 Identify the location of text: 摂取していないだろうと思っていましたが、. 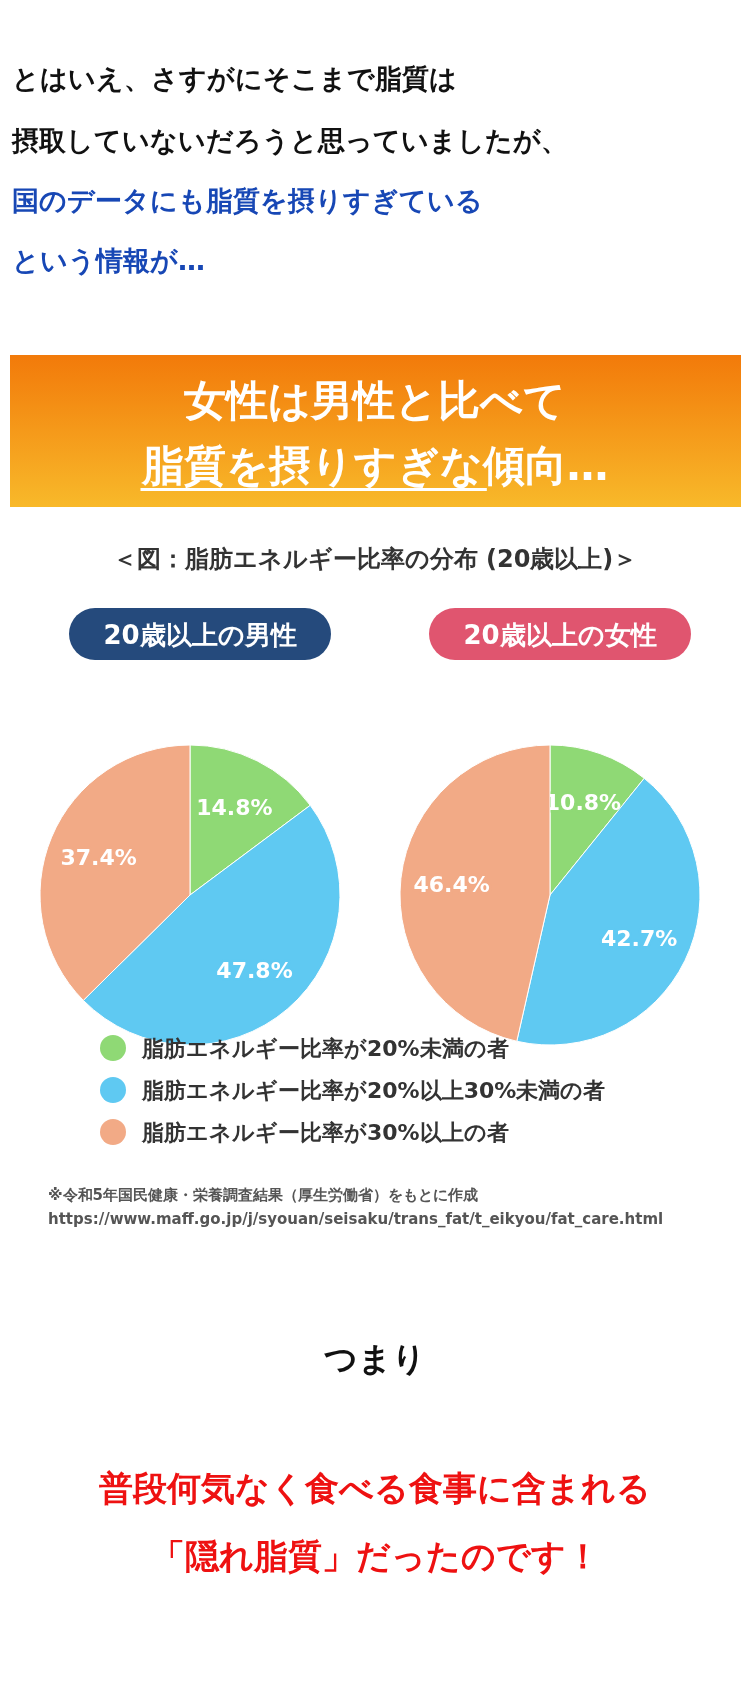
(289, 140).